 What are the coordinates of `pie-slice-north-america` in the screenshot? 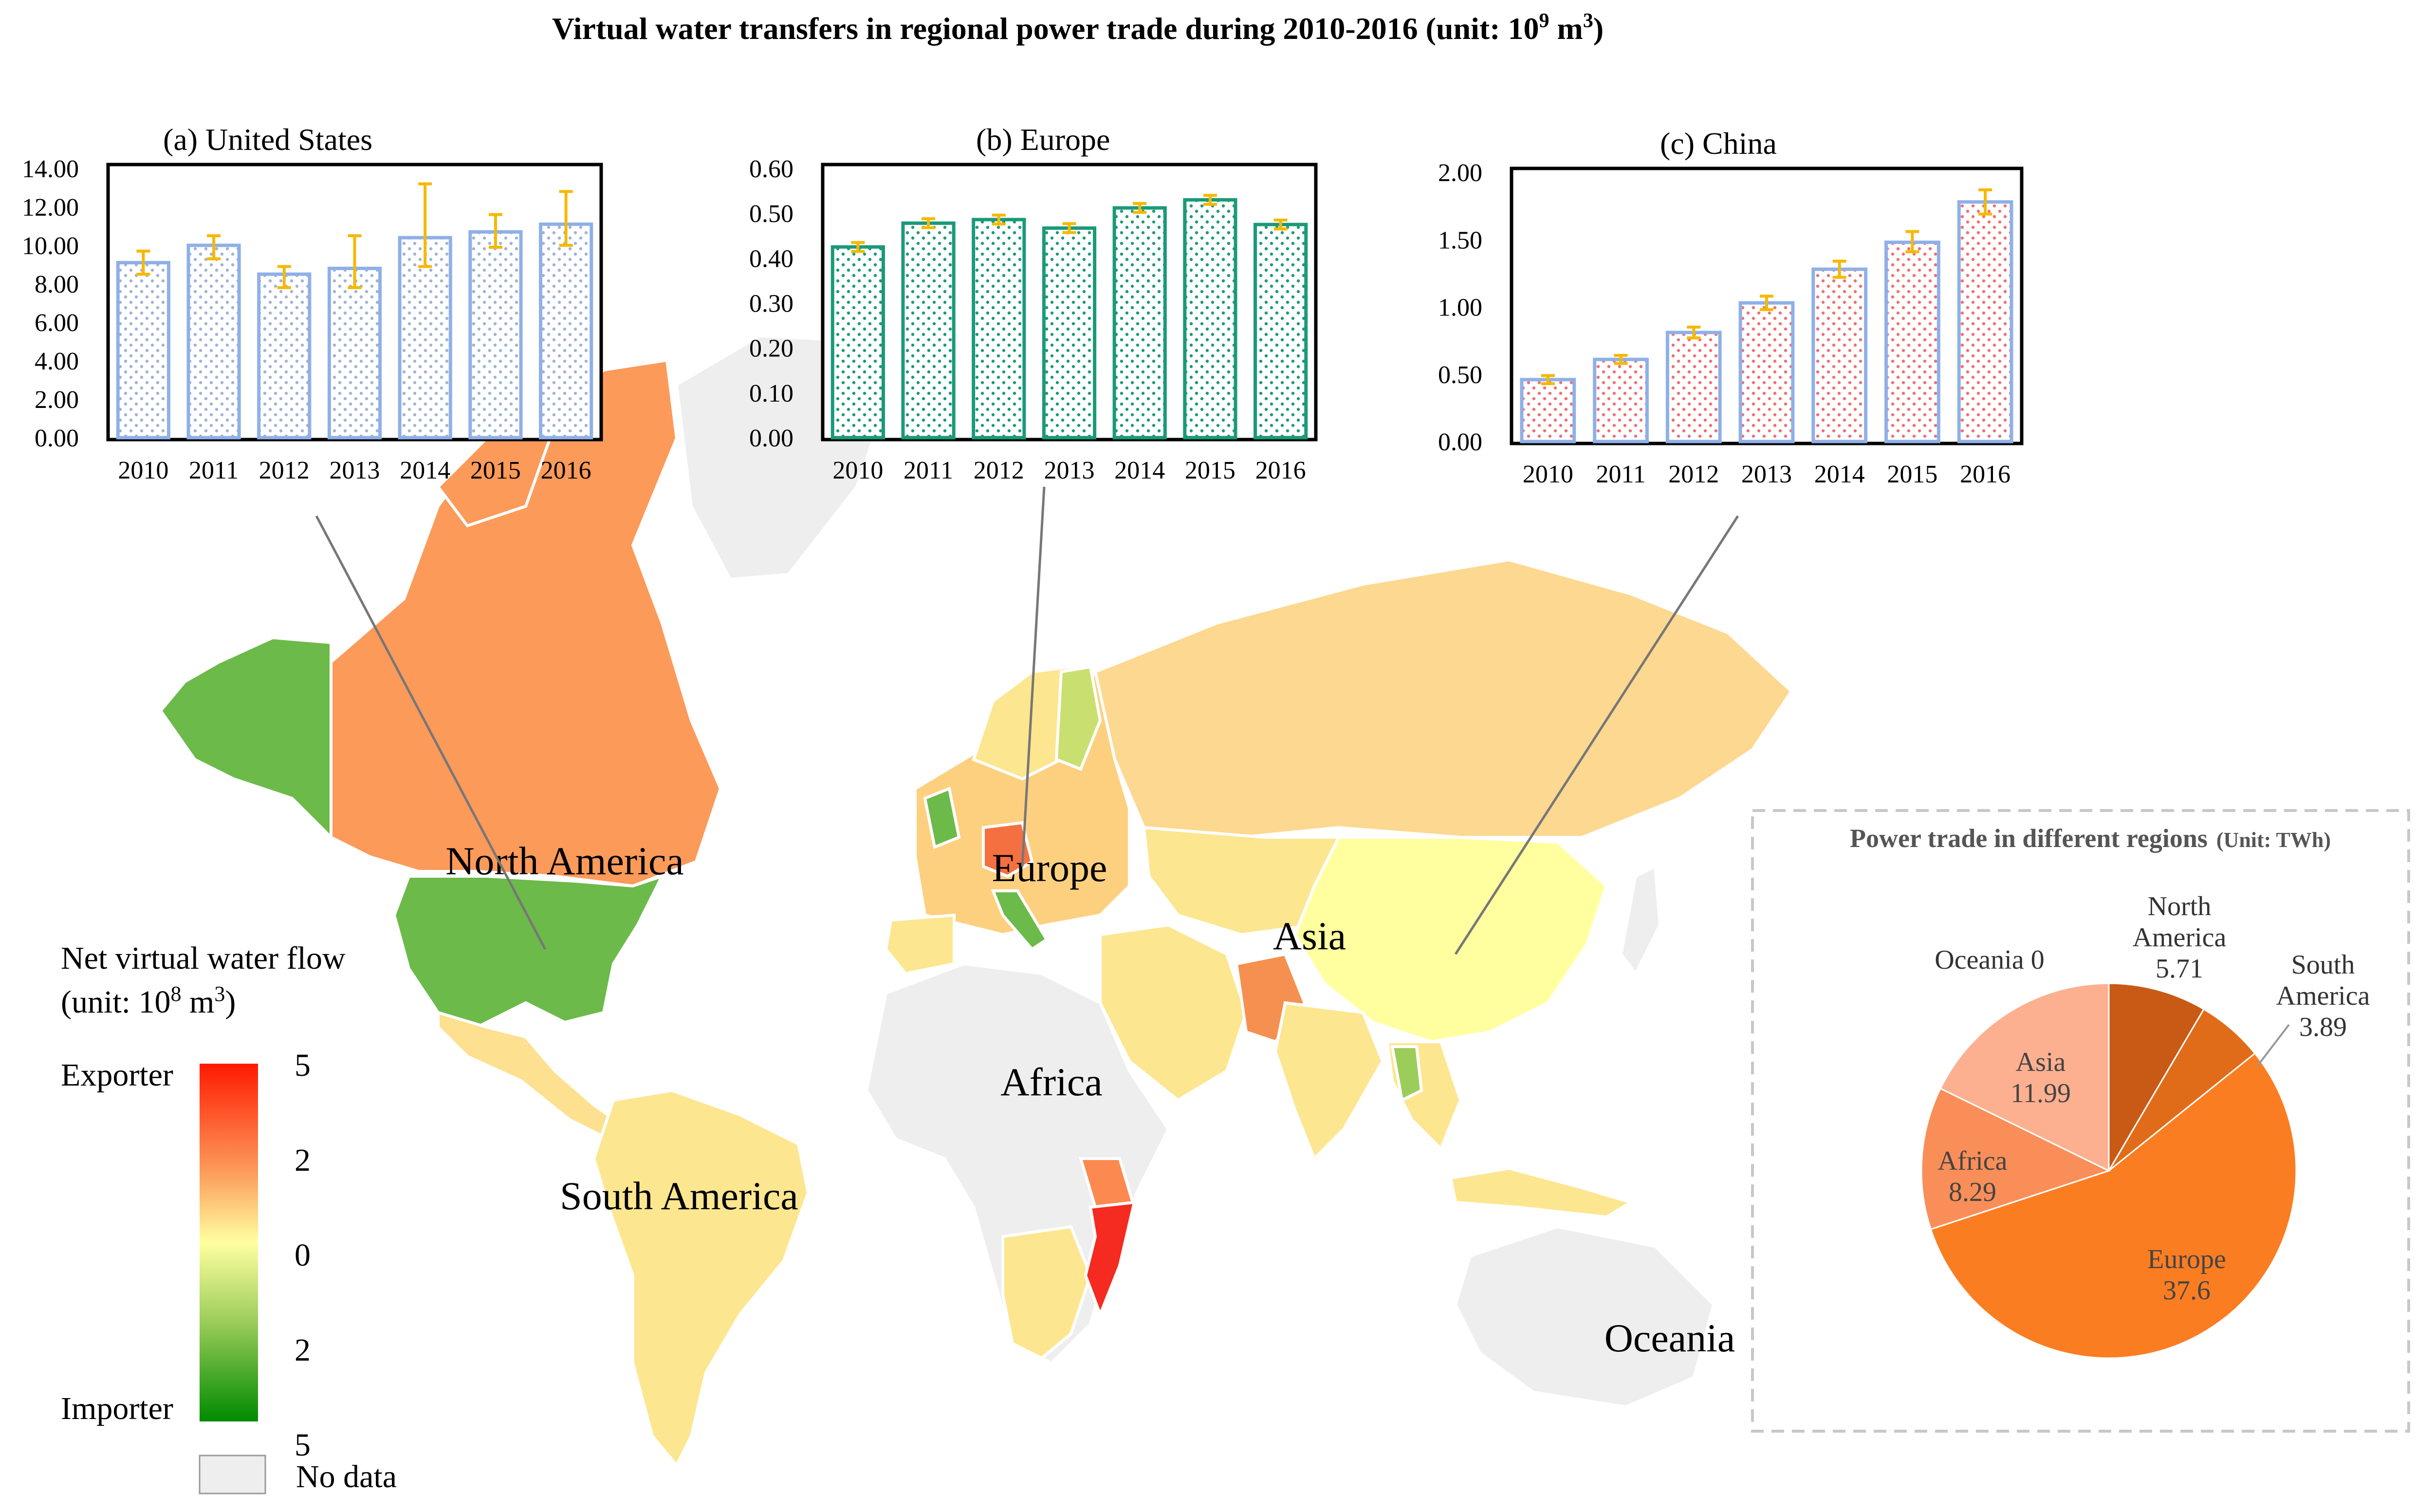 It's located at (2156, 1078).